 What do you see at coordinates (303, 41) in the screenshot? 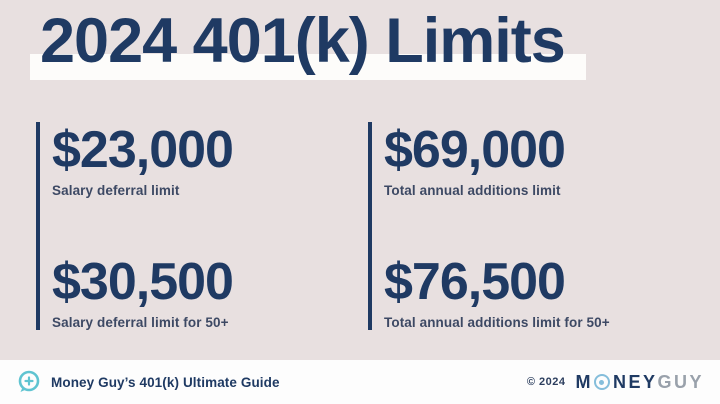
I see `page-title: 2024 401(k) Limits` at bounding box center [303, 41].